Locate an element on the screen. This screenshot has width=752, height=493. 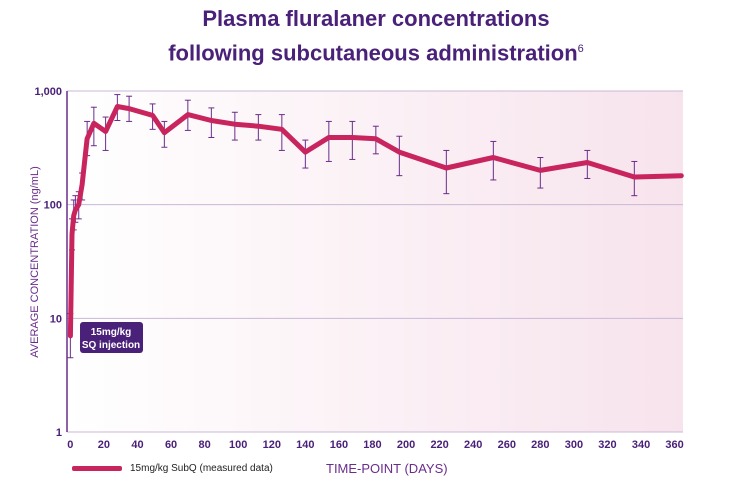
chart-title-line2: following subcutaneous administration is located at coordinates (373, 53).